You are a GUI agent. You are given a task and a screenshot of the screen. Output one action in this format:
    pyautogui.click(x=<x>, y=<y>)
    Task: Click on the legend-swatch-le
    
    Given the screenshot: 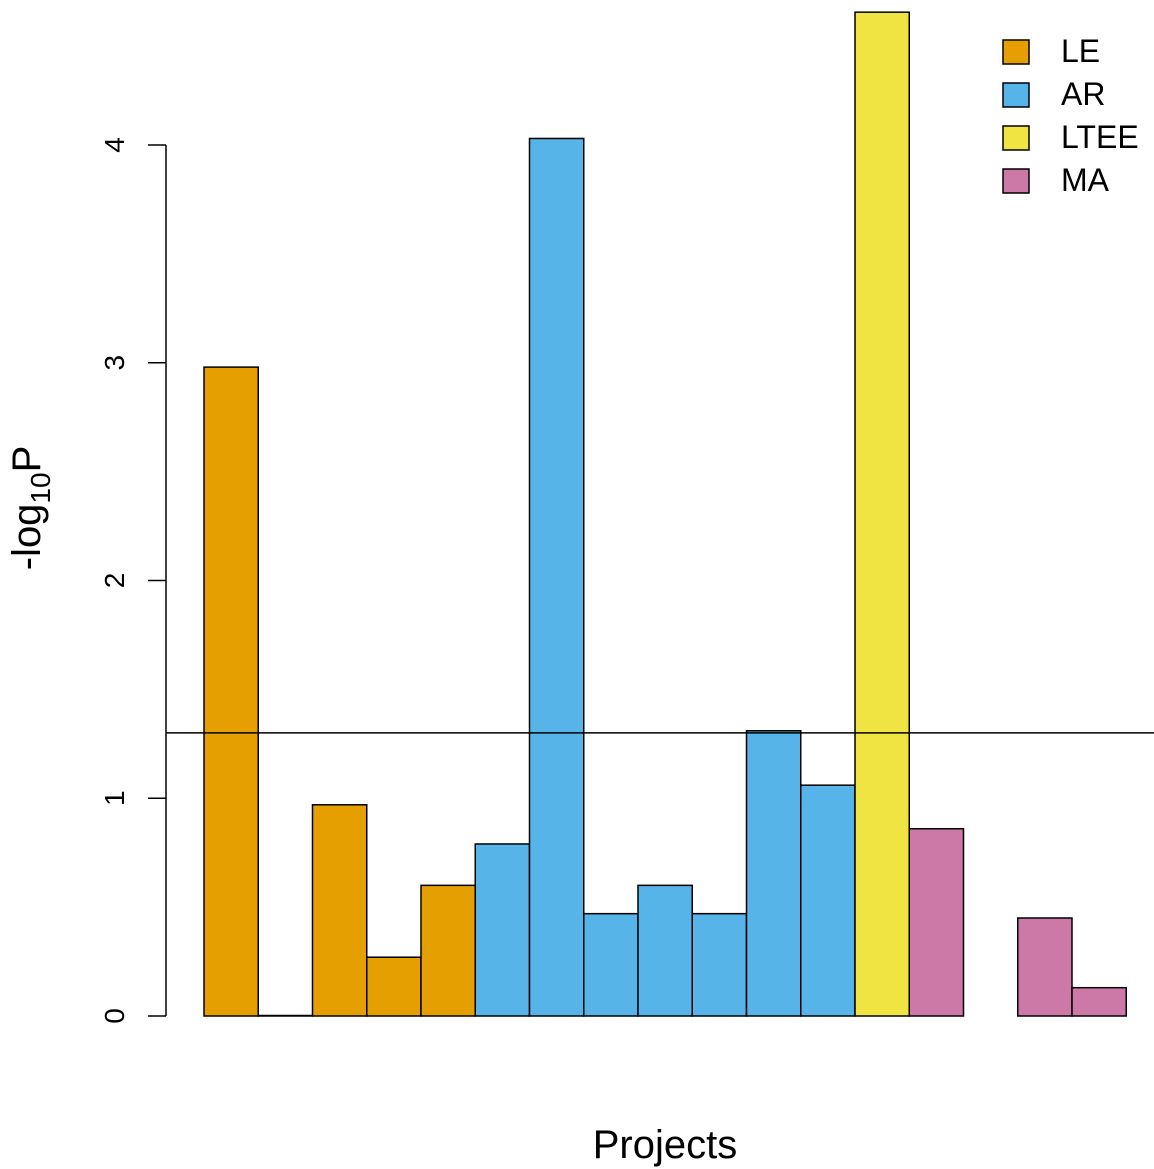 What is the action you would take?
    pyautogui.click(x=1016, y=52)
    